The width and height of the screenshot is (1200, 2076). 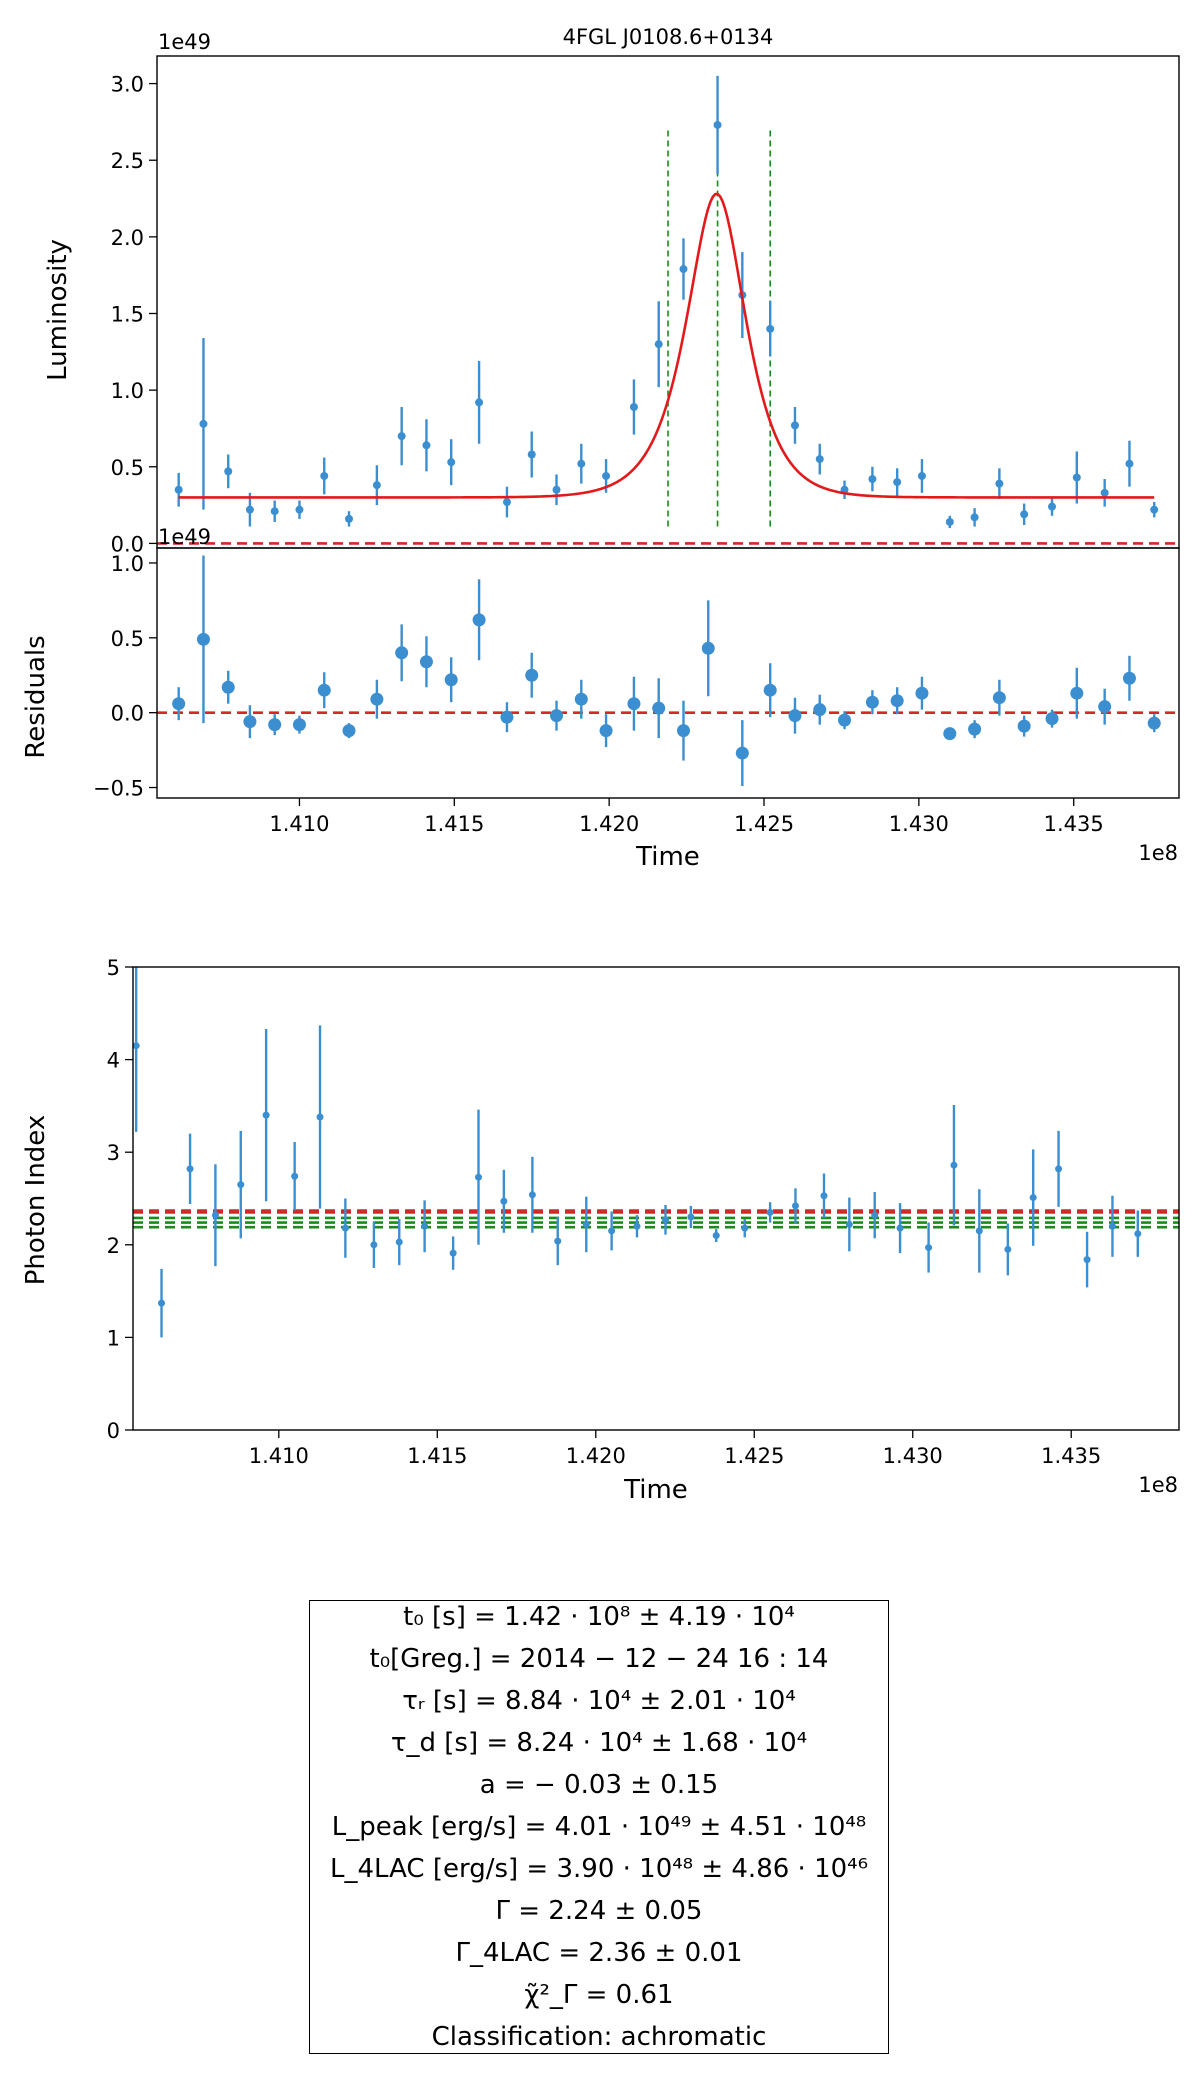 What do you see at coordinates (1071, 1456) in the screenshot?
I see `x-tick-label: 1.435` at bounding box center [1071, 1456].